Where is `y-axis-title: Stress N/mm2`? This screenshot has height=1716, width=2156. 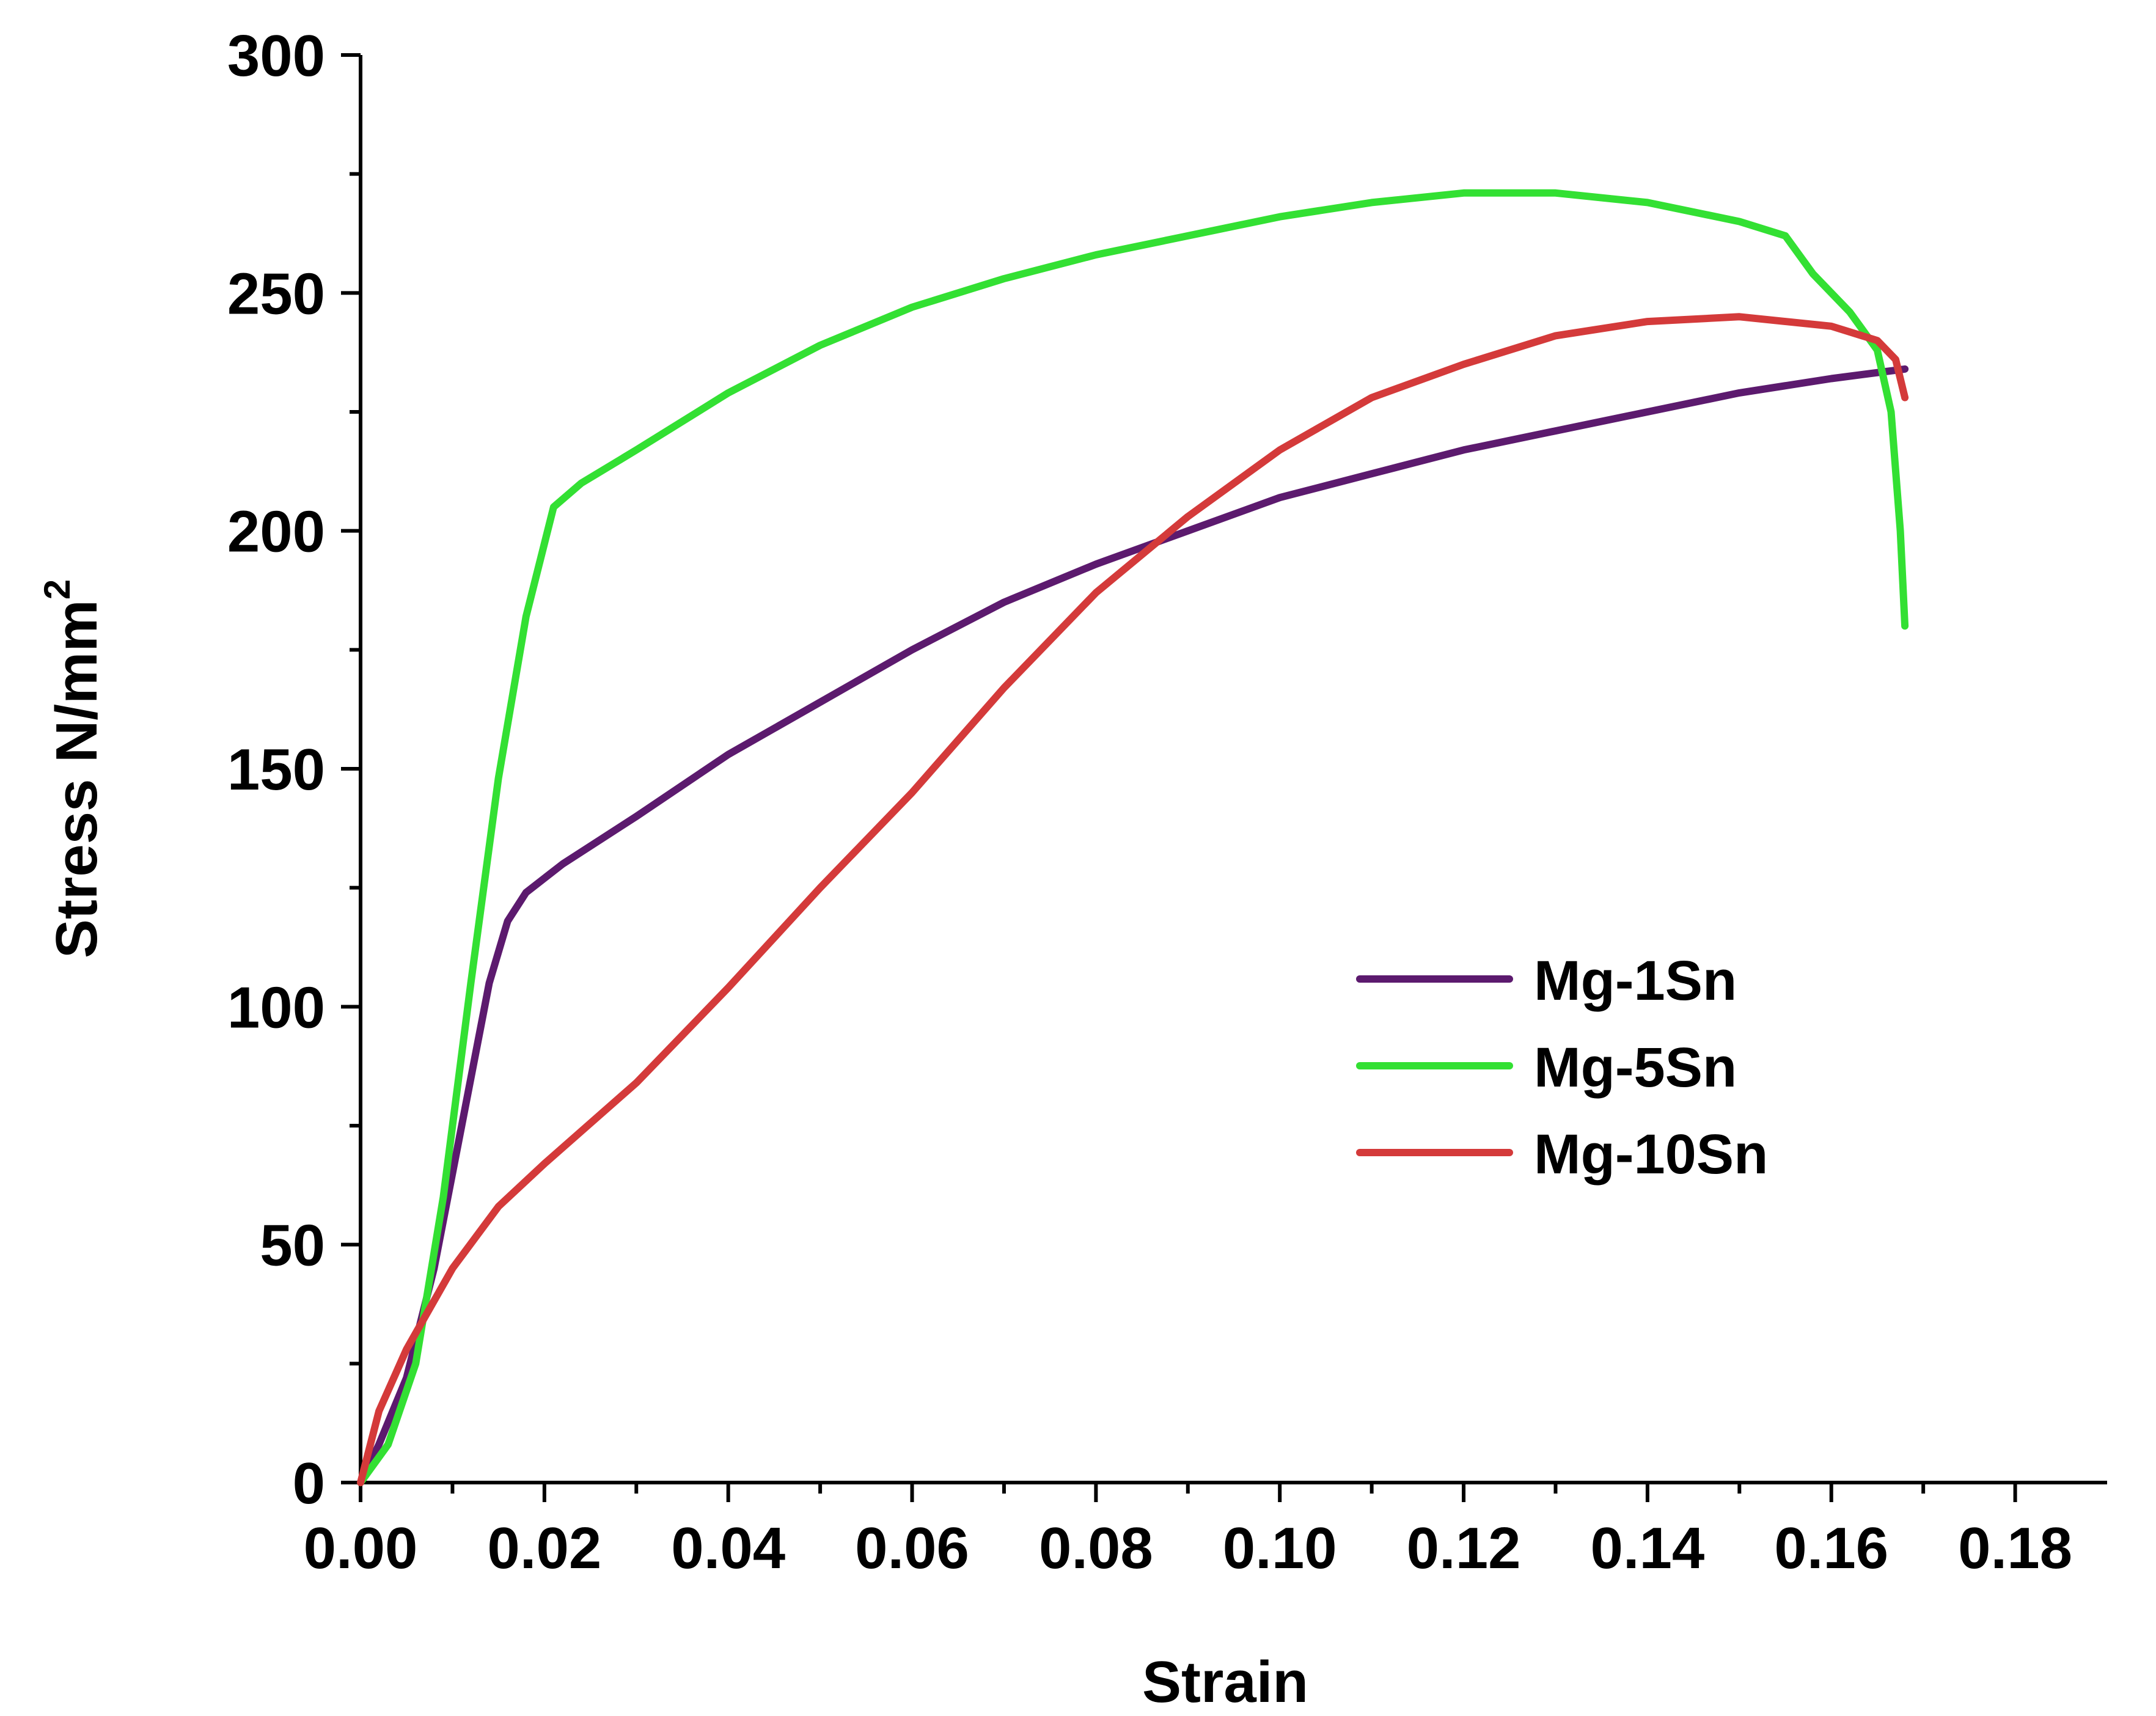 y-axis-title: Stress N/mm2 is located at coordinates (73, 769).